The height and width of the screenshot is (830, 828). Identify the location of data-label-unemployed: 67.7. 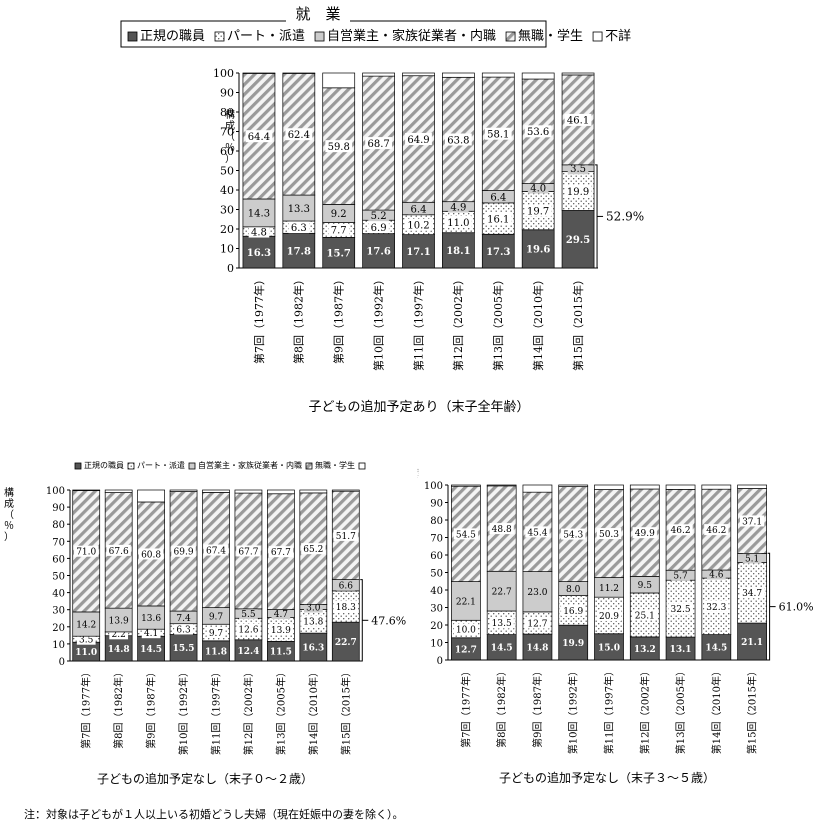
(248, 552).